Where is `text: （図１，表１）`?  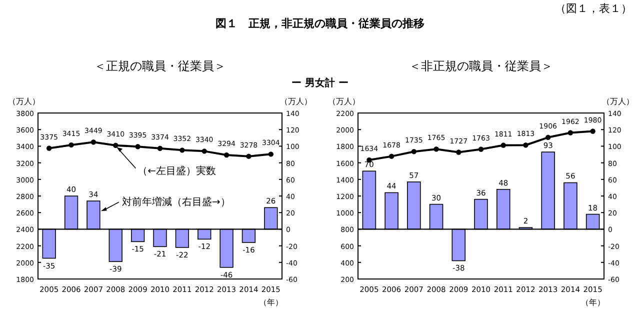 text: （図１，表１） is located at coordinates (593, 8).